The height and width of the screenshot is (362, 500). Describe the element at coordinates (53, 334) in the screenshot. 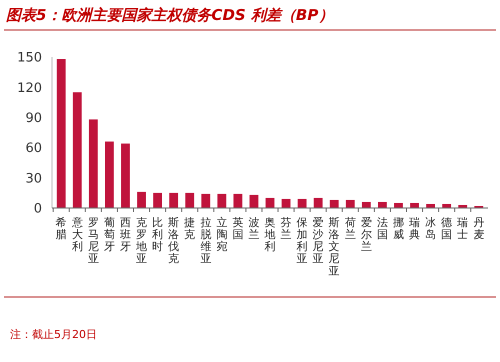

I see `text: 注：截止5月20日` at that location.